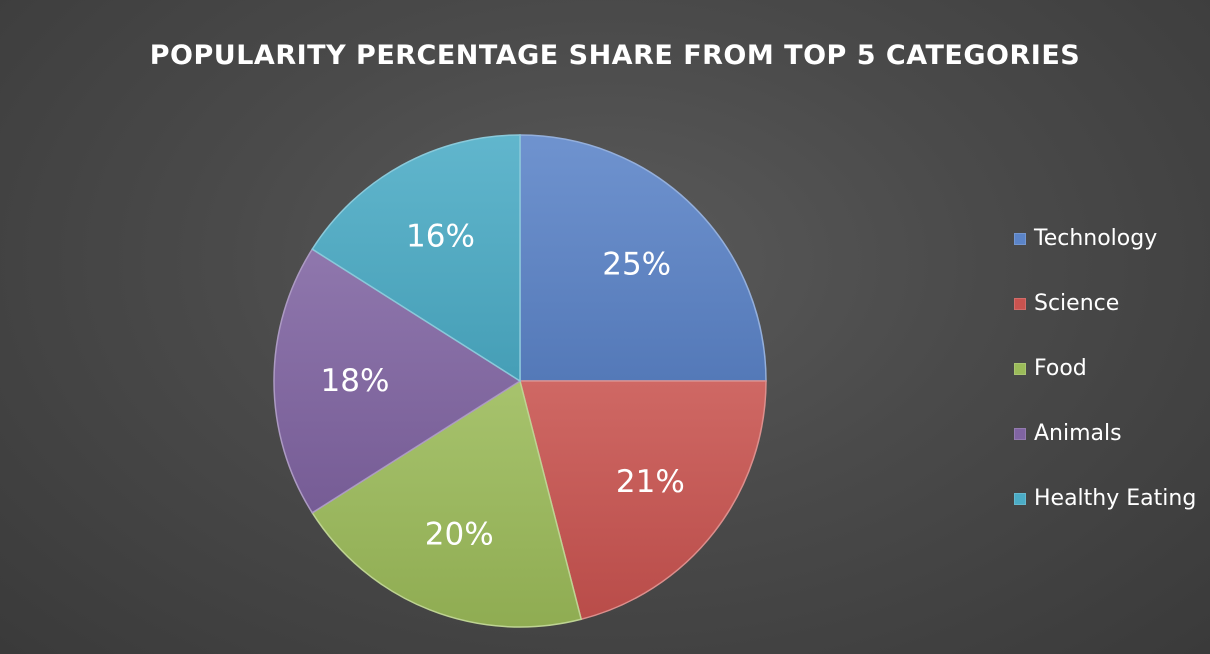 Image resolution: width=1210 pixels, height=654 pixels. I want to click on pie-slice-healthy-eating, so click(416, 258).